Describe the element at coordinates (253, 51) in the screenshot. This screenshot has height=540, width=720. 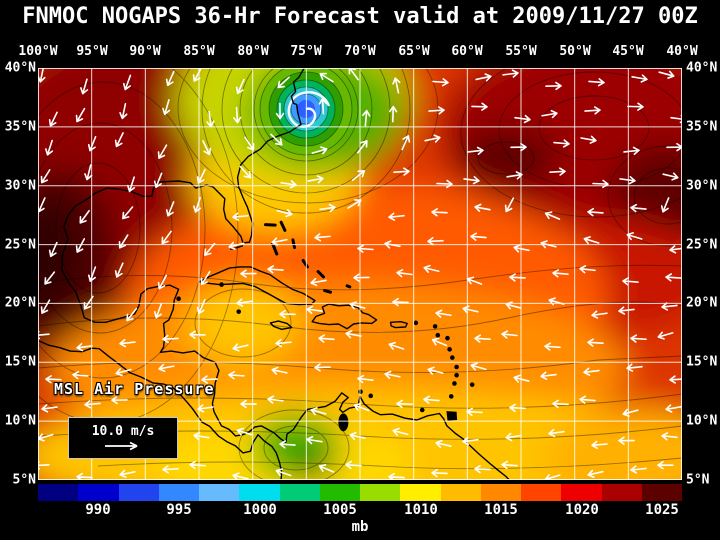
I see `lon-tick-label: 80°W` at that location.